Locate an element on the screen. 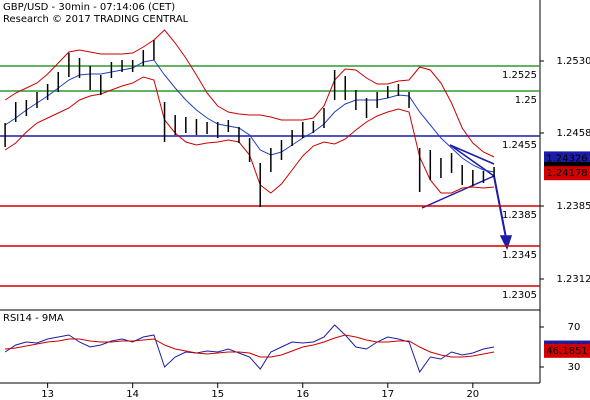 The width and height of the screenshot is (590, 400). chart-subtitle: Research © 2017 TRADING CENTRAL is located at coordinates (96, 19).